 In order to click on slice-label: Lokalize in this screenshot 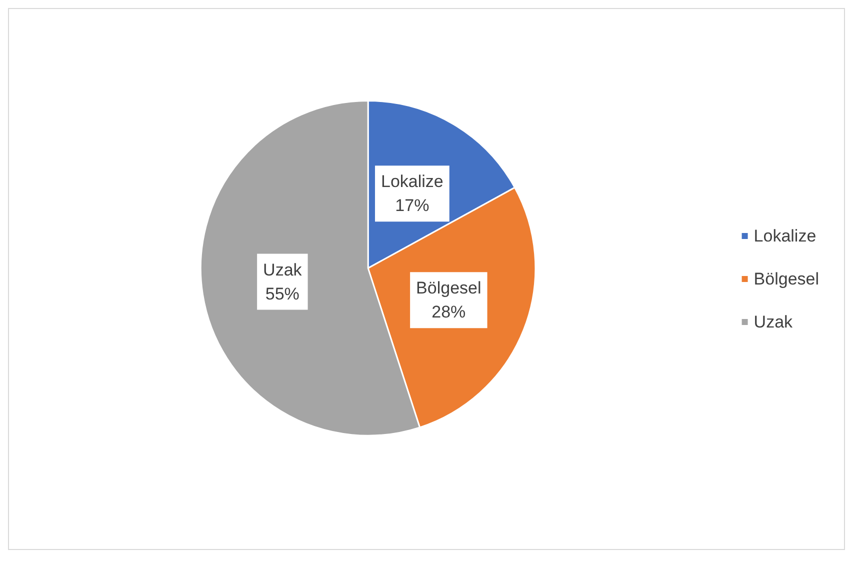, I will do `click(412, 182)`.